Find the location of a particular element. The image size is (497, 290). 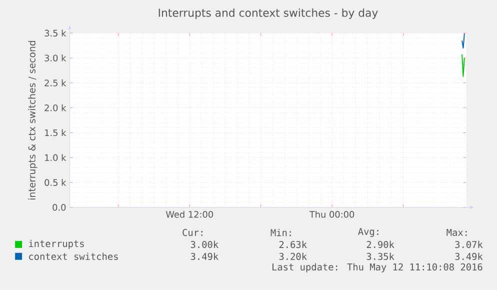

y-tick-label: 3.5 k is located at coordinates (55, 33).